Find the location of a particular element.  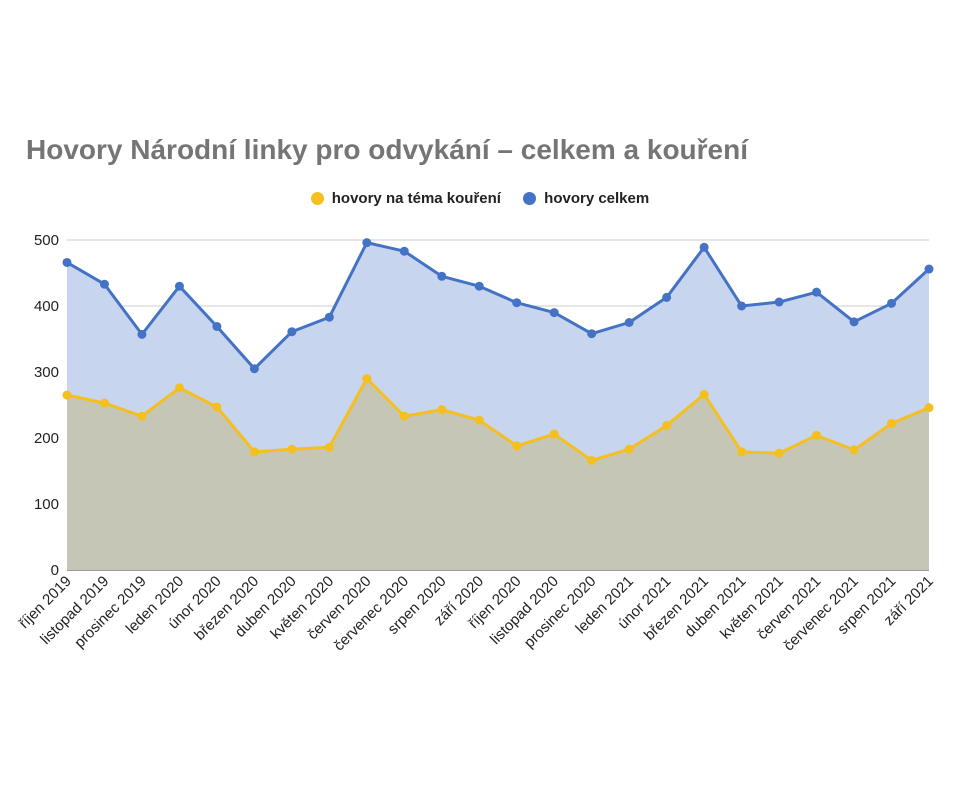

y-tick-label: 0 is located at coordinates (55, 570).